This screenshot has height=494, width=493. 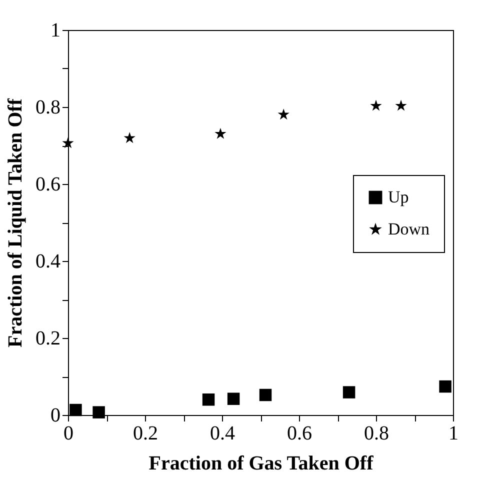 What do you see at coordinates (261, 463) in the screenshot?
I see `x-axis-title: Fraction of Gas Taken Off` at bounding box center [261, 463].